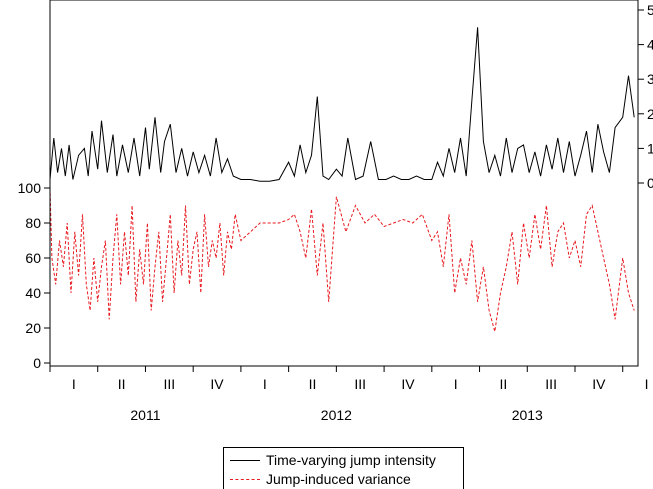  Describe the element at coordinates (145, 415) in the screenshot. I see `x-year-label: 2011` at that location.